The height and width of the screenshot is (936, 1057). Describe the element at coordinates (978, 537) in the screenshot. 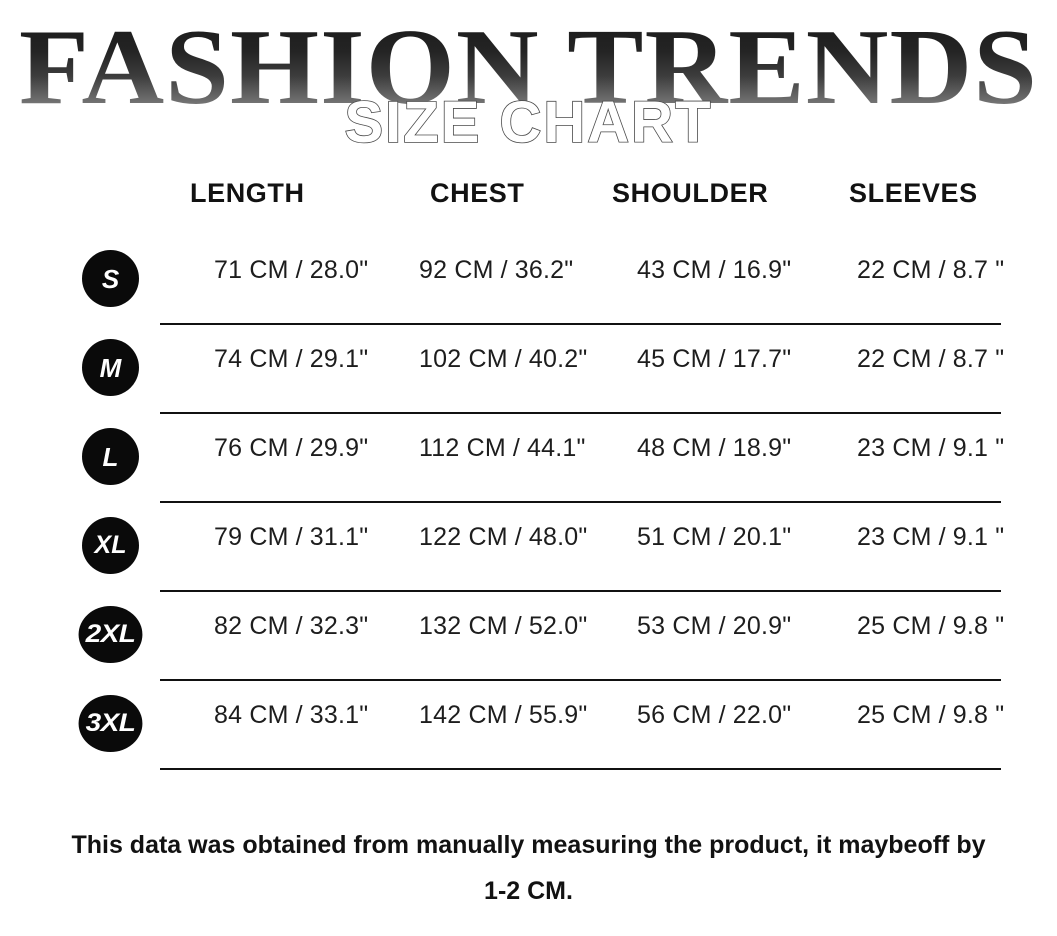

I see `value-inch: 9.1 "` at that location.